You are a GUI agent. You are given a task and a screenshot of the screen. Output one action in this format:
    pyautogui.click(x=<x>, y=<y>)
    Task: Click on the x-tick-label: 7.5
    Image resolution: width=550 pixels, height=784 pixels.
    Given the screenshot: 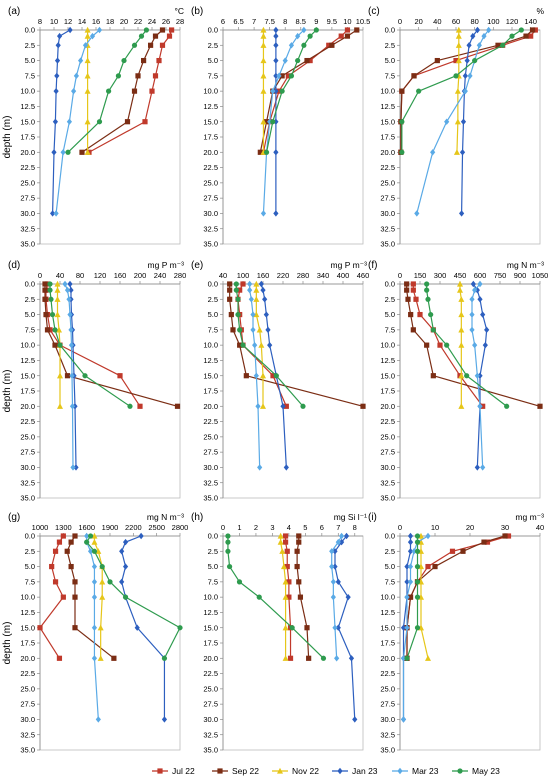 What is the action you would take?
    pyautogui.click(x=269, y=21)
    